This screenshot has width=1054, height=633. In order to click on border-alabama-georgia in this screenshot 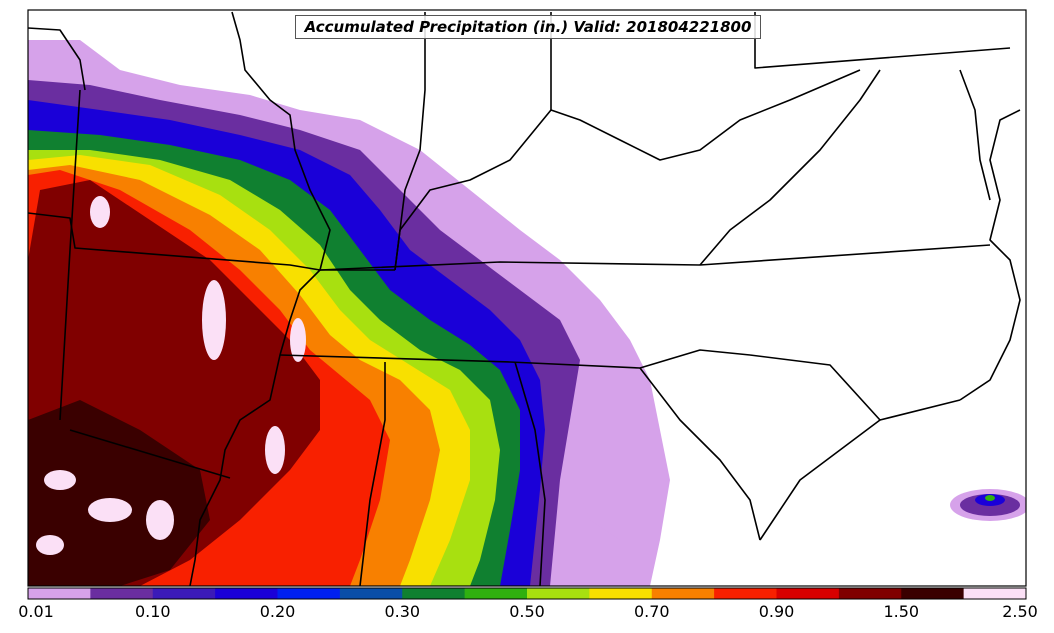, I will do `click(530, 473)`.